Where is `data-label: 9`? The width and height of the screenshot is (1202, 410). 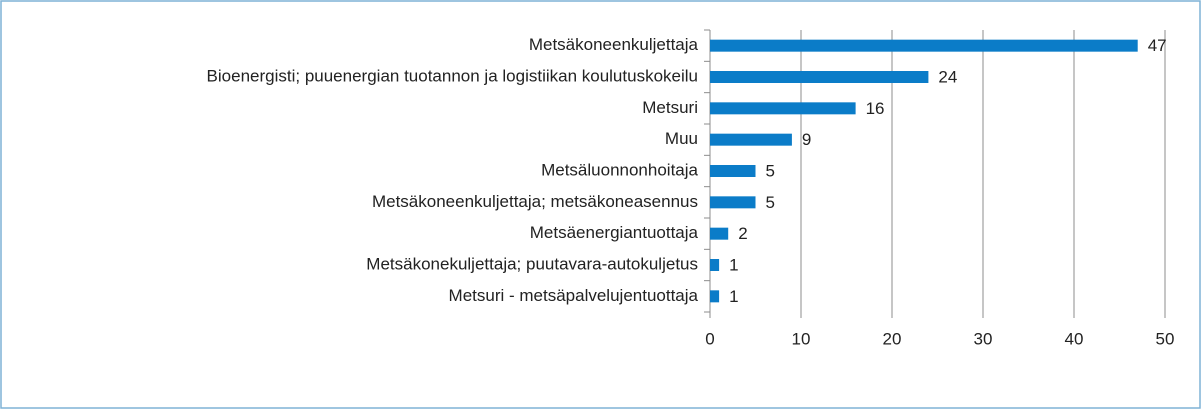
data-label: 9 is located at coordinates (806, 139).